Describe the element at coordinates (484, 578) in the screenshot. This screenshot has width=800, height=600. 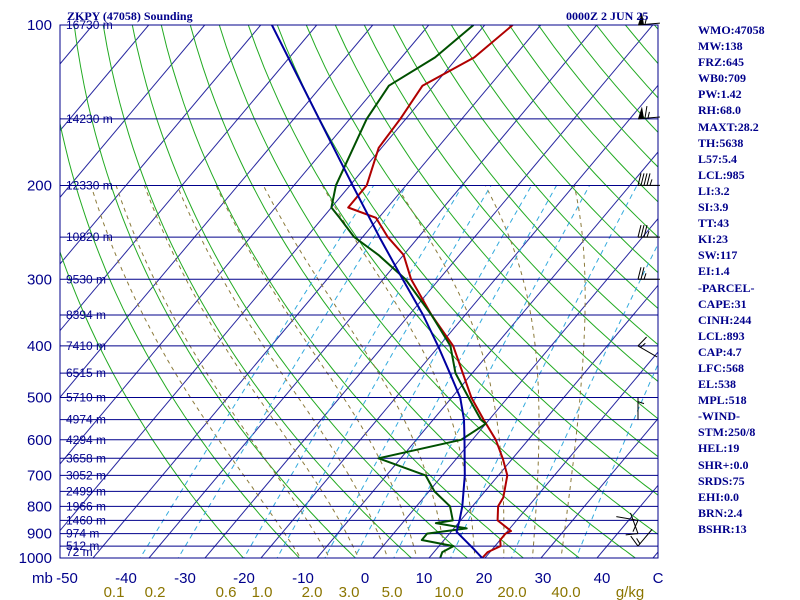
I see `temperature-tick-label: 20` at that location.